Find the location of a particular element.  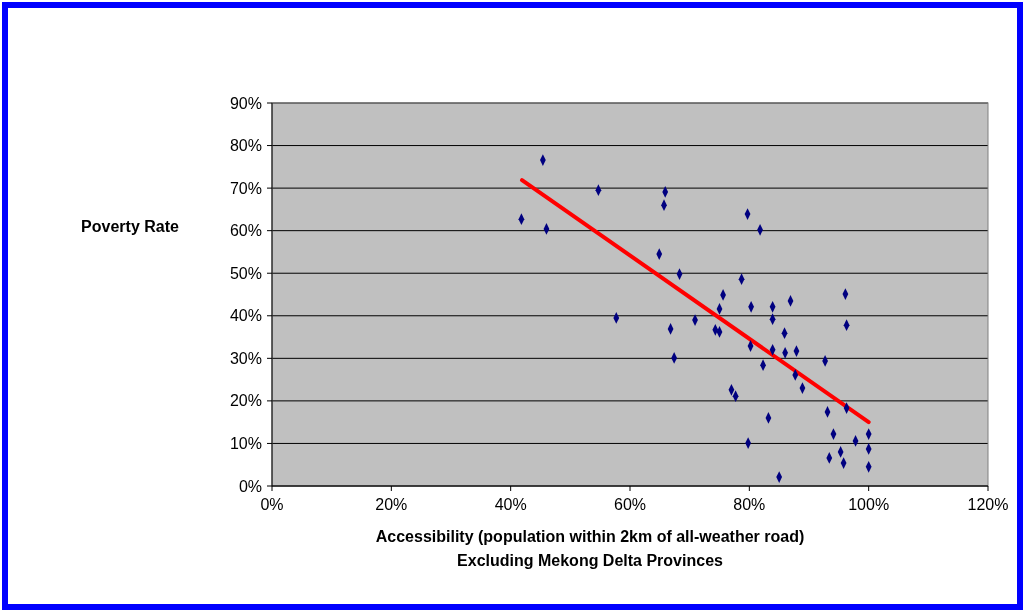

y-tick-label: 90% is located at coordinates (245, 103).